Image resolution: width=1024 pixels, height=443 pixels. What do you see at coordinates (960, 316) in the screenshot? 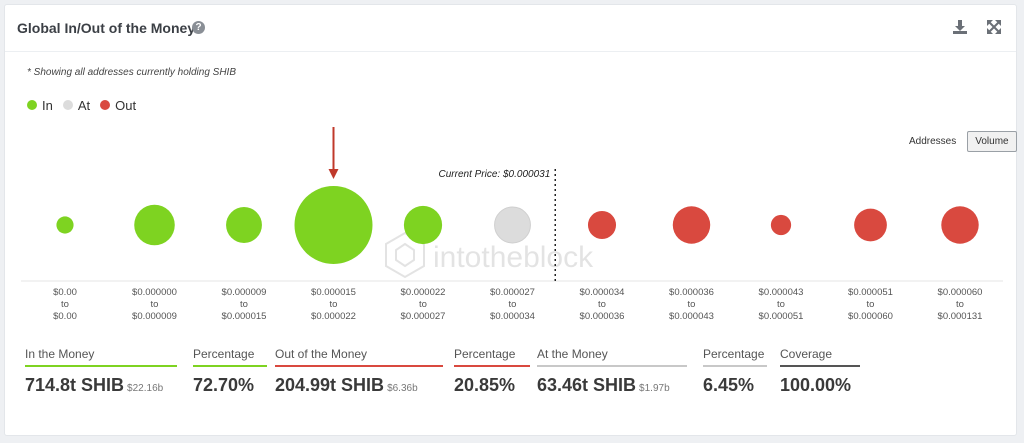
I see `range-price-label: $0.000131` at bounding box center [960, 316].